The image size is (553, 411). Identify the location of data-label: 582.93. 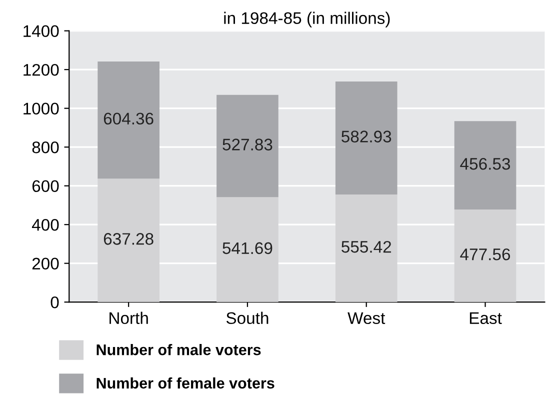
(367, 136).